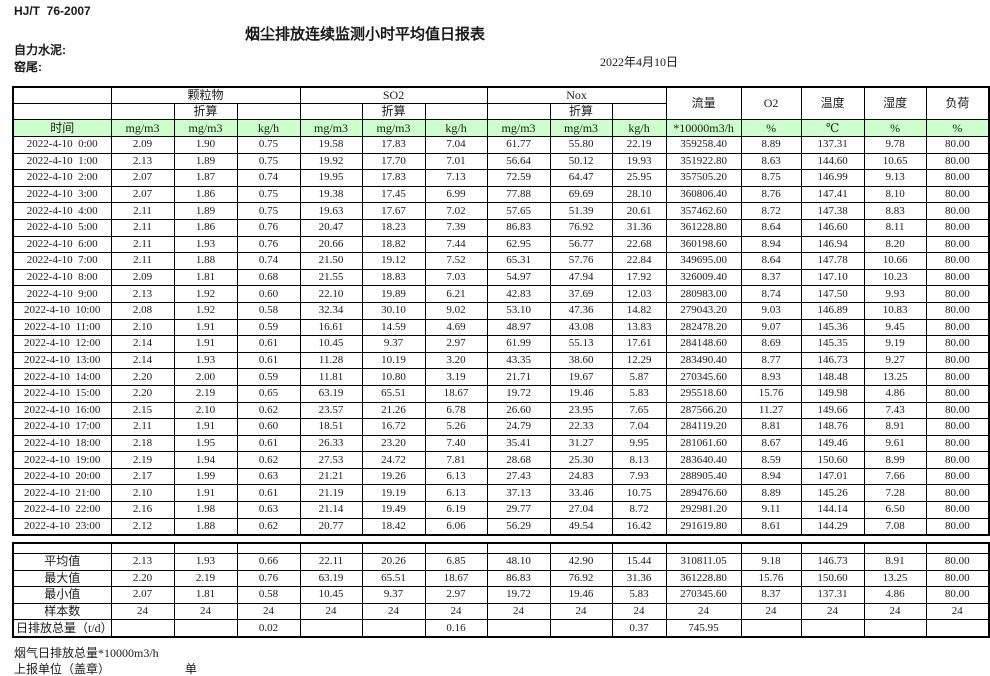 The image size is (990, 676). I want to click on value-cell: 7.52, so click(456, 261).